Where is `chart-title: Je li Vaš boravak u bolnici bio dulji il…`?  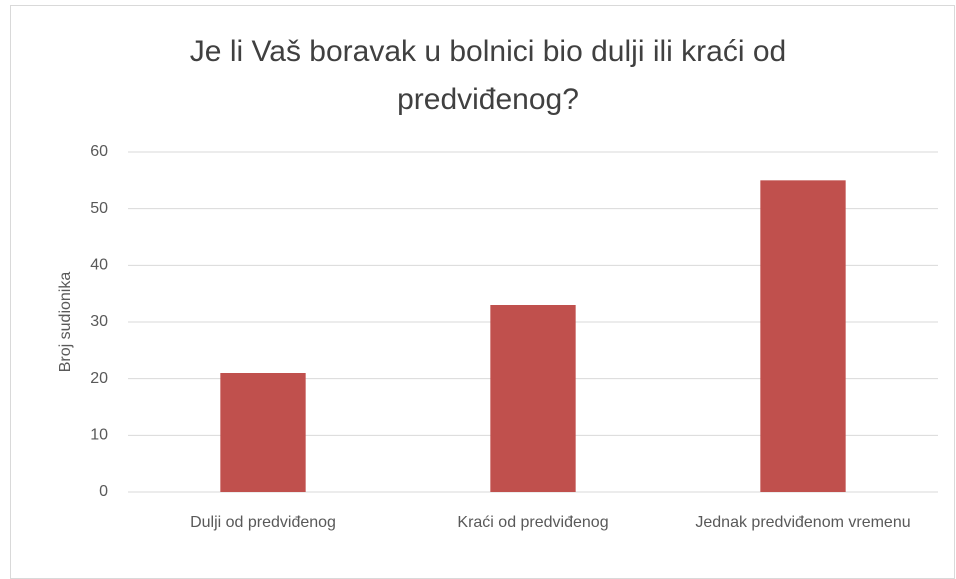 chart-title: Je li Vaš boravak u bolnici bio dulji il… is located at coordinates (488, 75).